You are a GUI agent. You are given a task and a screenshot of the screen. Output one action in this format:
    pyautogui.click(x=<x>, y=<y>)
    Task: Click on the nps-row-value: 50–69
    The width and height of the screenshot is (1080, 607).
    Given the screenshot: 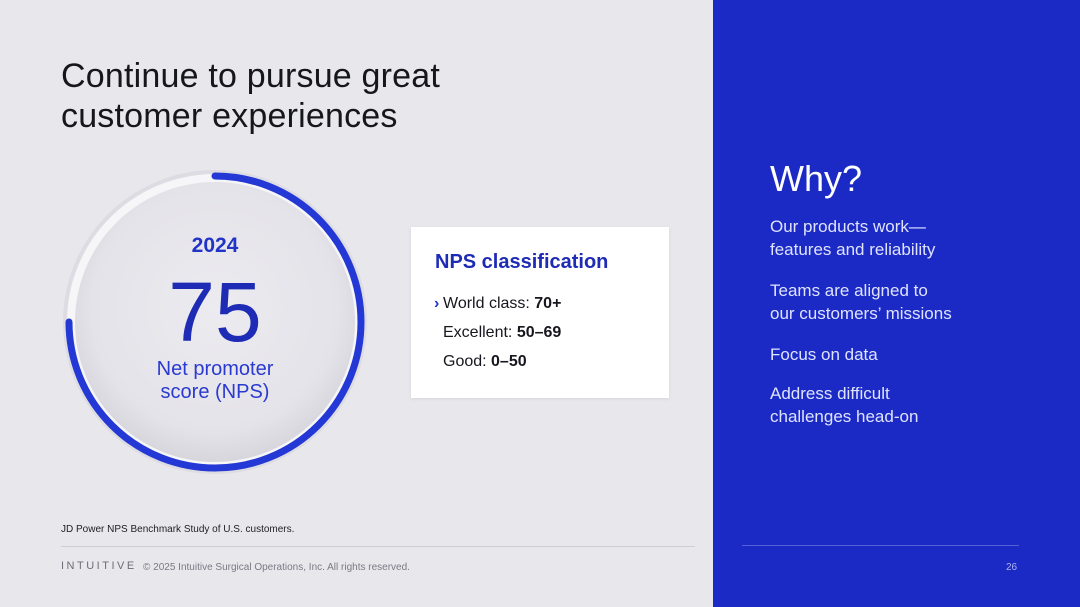 What is the action you would take?
    pyautogui.click(x=539, y=332)
    